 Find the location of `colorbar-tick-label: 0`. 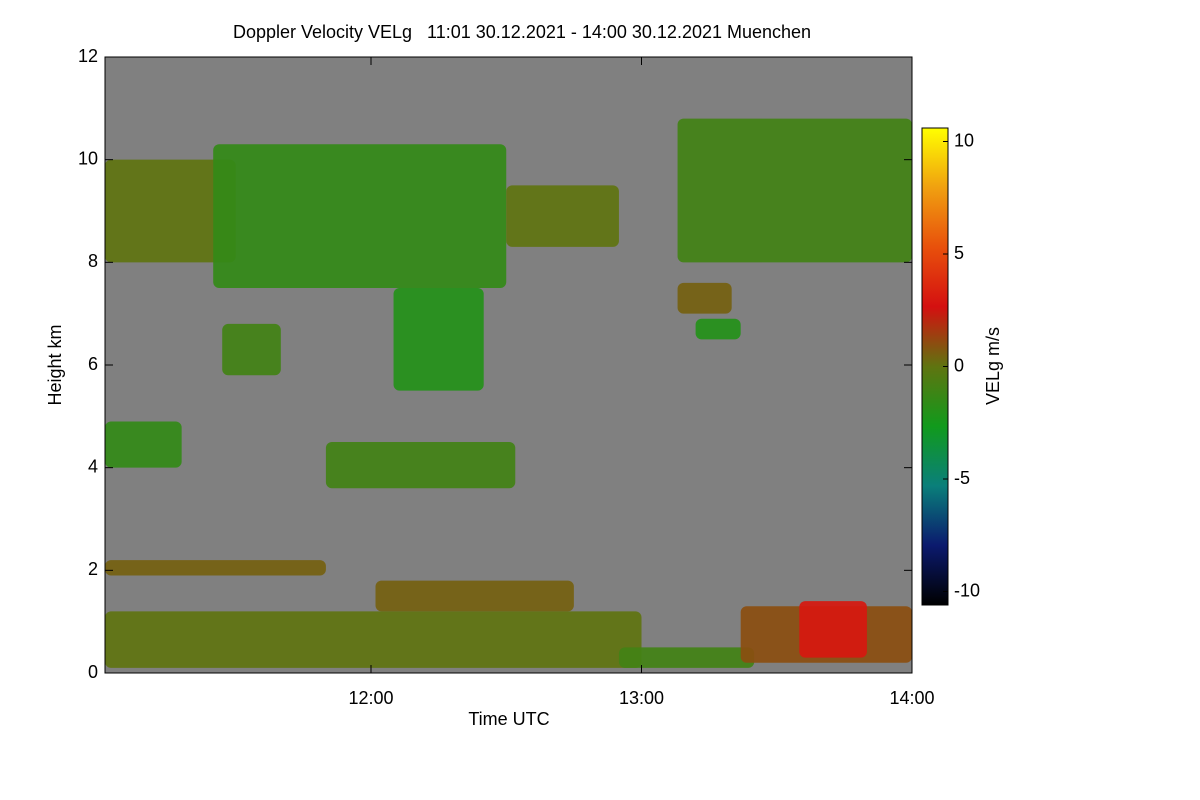

colorbar-tick-label: 0 is located at coordinates (959, 365).